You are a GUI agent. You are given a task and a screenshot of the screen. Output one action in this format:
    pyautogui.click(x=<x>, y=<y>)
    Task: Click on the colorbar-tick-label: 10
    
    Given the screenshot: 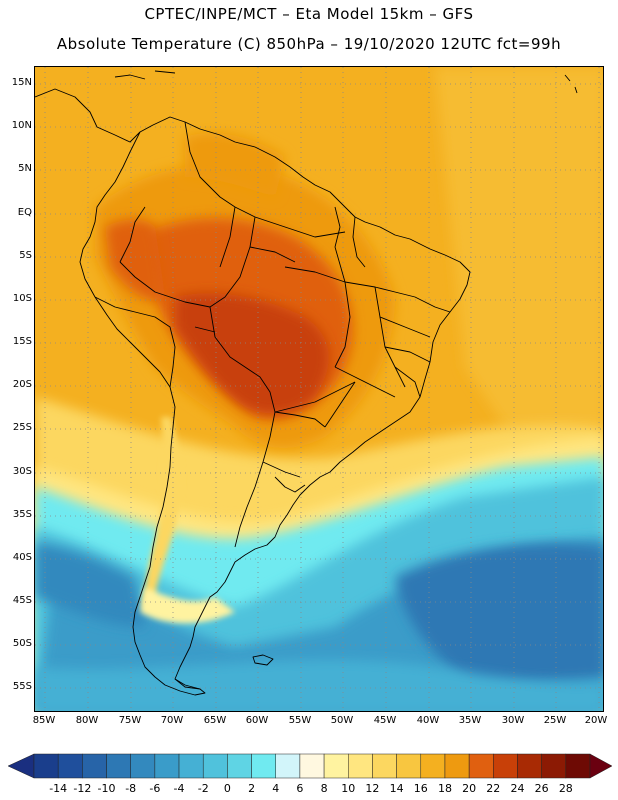 What is the action you would take?
    pyautogui.click(x=348, y=788)
    